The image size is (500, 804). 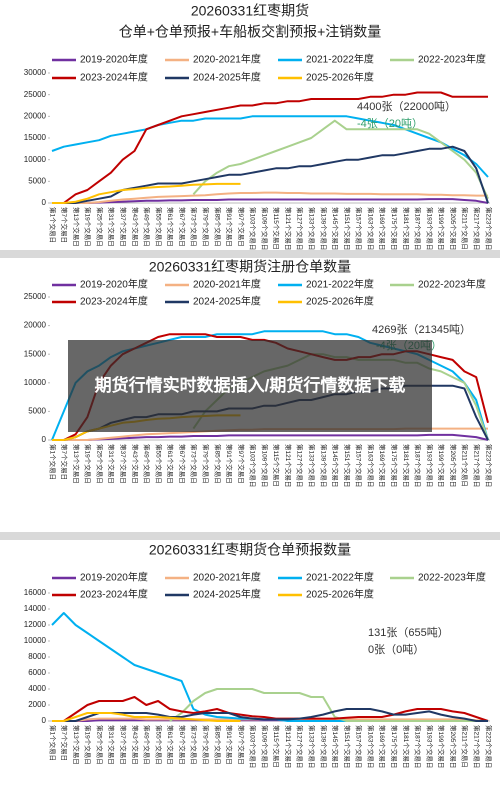 I want to click on annotation: 131张（655吨）, so click(x=408, y=632).